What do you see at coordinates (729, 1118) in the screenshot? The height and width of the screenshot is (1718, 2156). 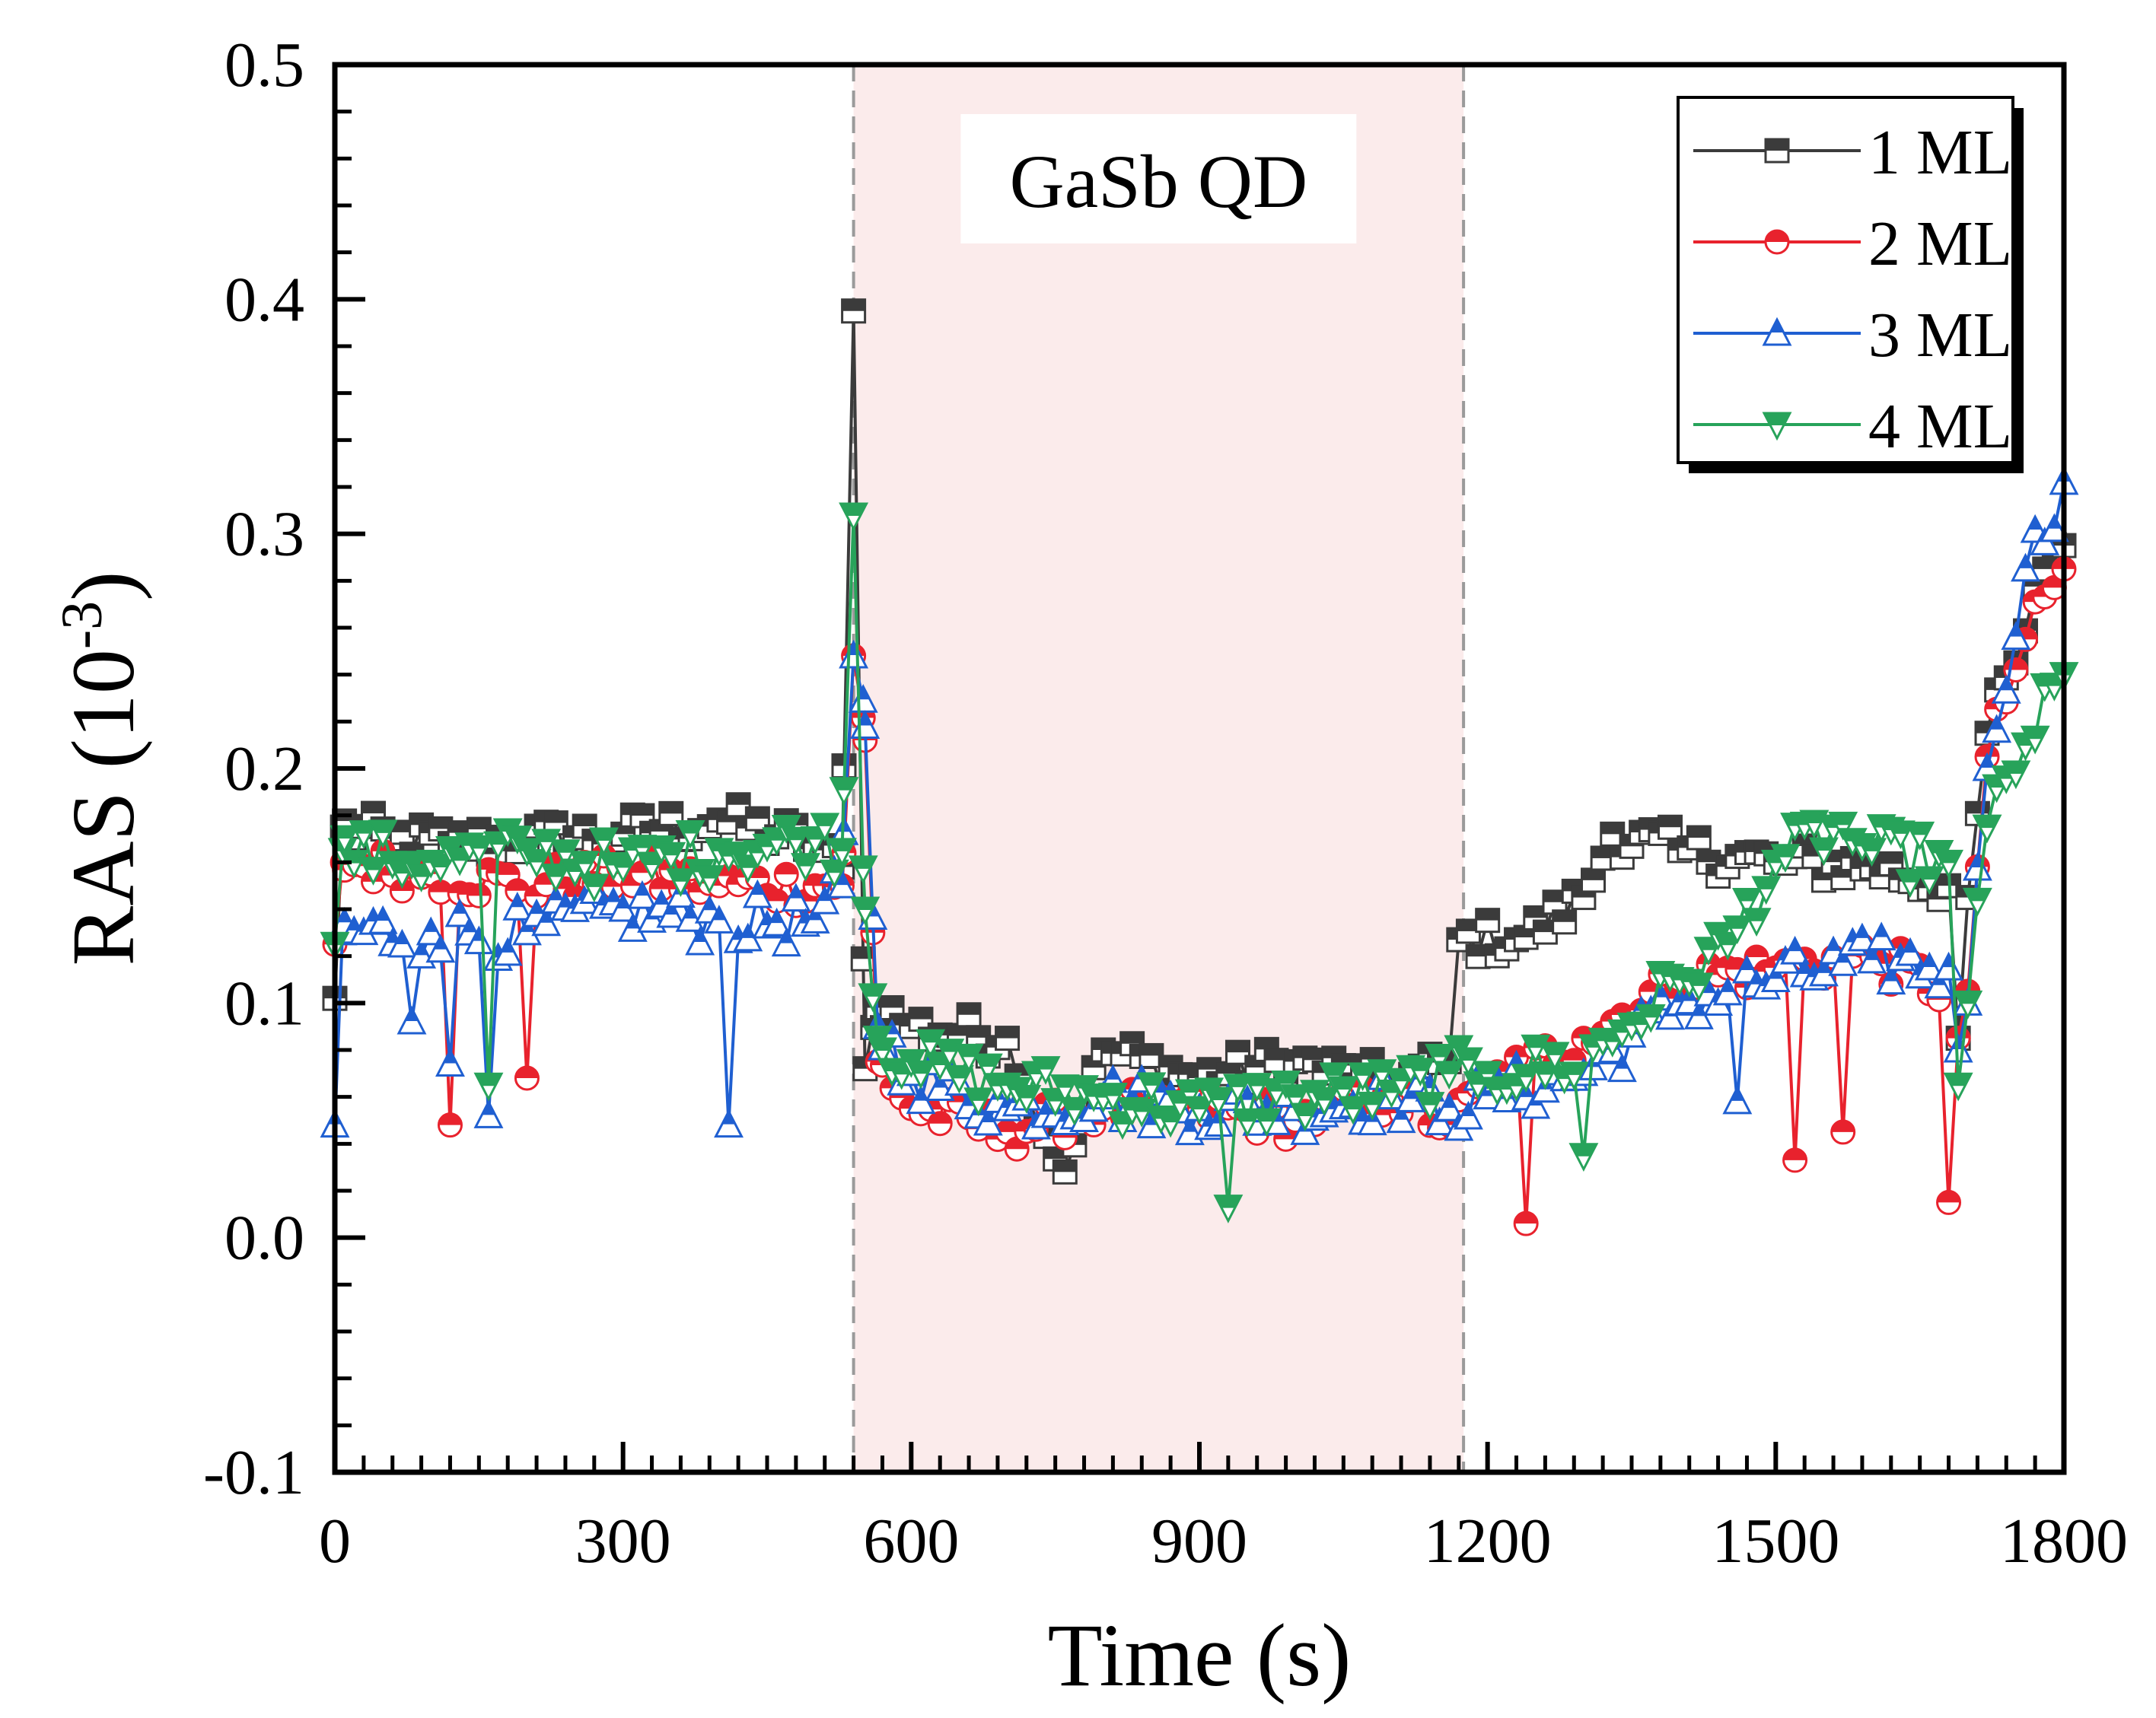 I see `data-point-3-42-fill` at bounding box center [729, 1118].